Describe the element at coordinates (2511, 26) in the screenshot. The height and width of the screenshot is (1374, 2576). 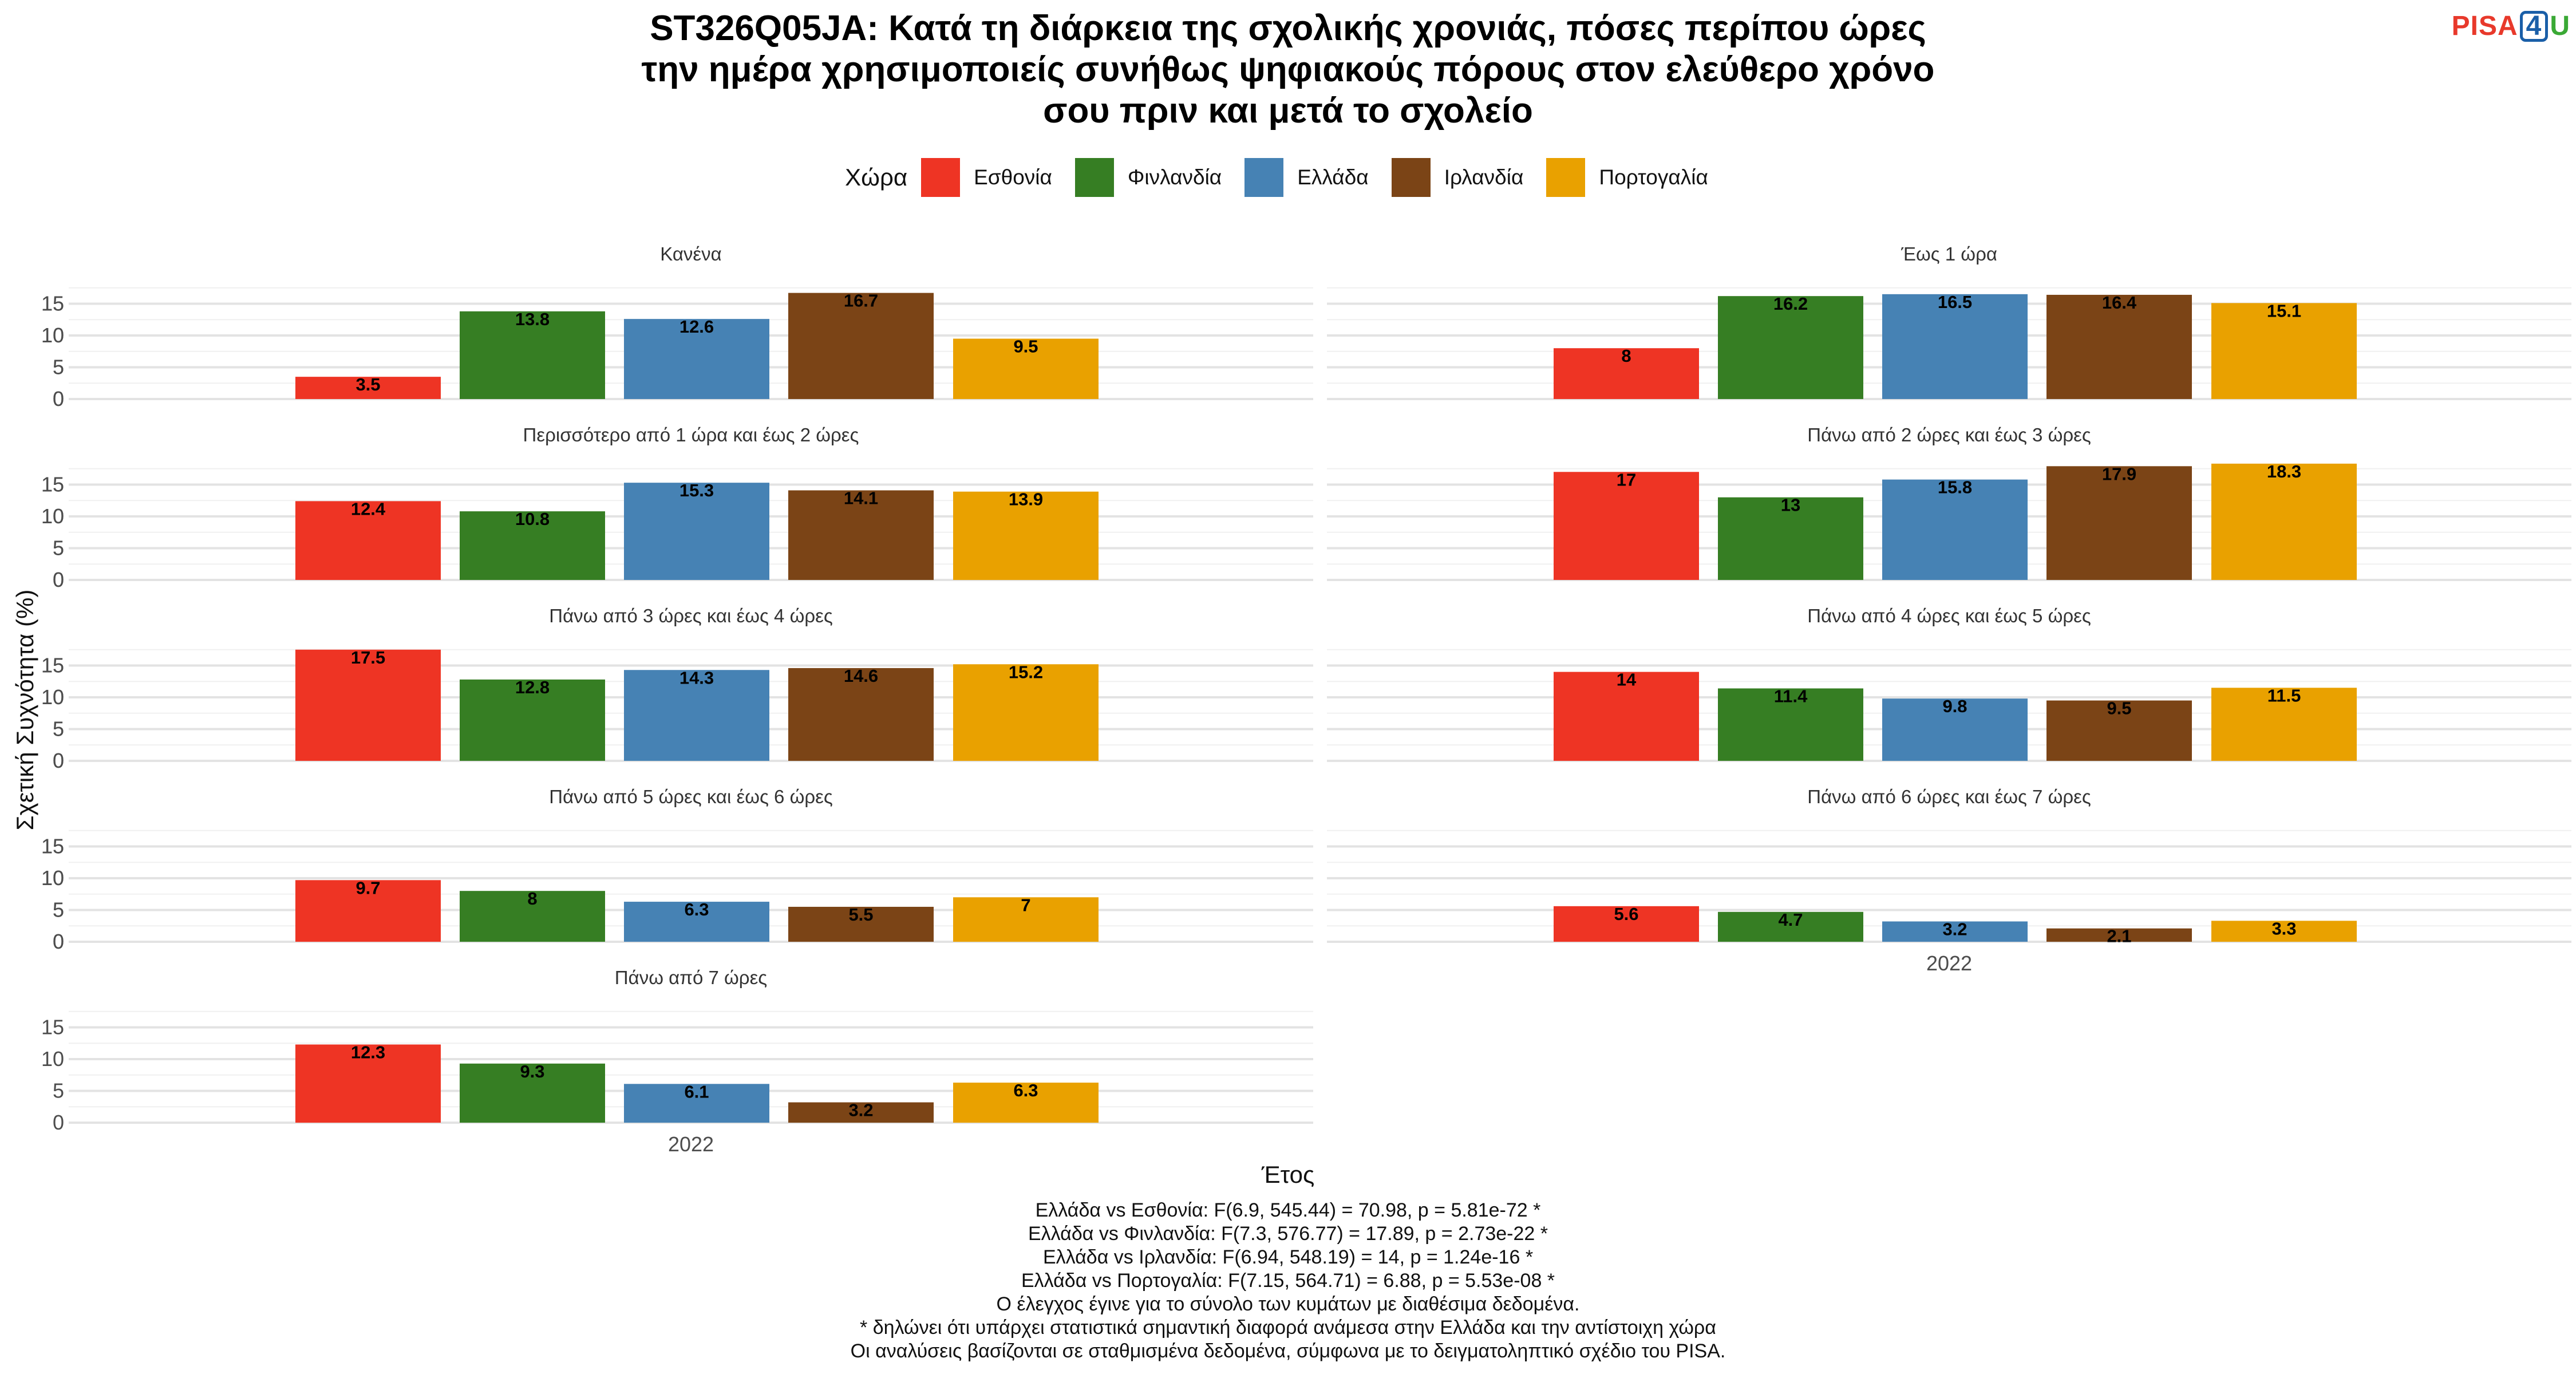
I see `pisa4u-logo: PISA 4 U` at that location.